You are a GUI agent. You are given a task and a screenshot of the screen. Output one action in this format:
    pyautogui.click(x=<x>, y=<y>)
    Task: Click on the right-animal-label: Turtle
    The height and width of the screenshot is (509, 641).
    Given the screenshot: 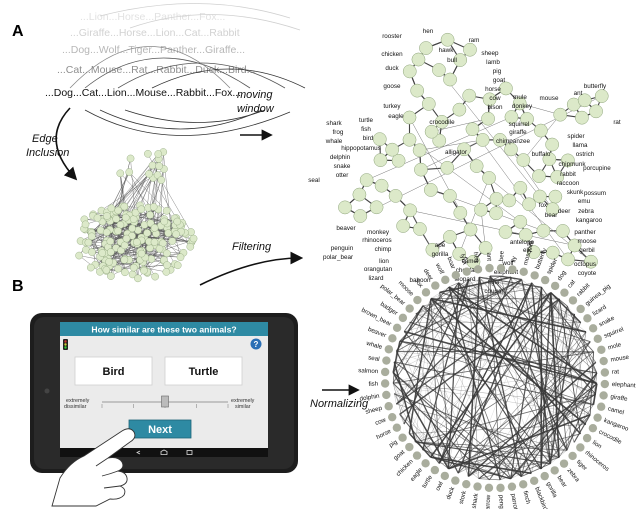 What is the action you would take?
    pyautogui.click(x=204, y=372)
    